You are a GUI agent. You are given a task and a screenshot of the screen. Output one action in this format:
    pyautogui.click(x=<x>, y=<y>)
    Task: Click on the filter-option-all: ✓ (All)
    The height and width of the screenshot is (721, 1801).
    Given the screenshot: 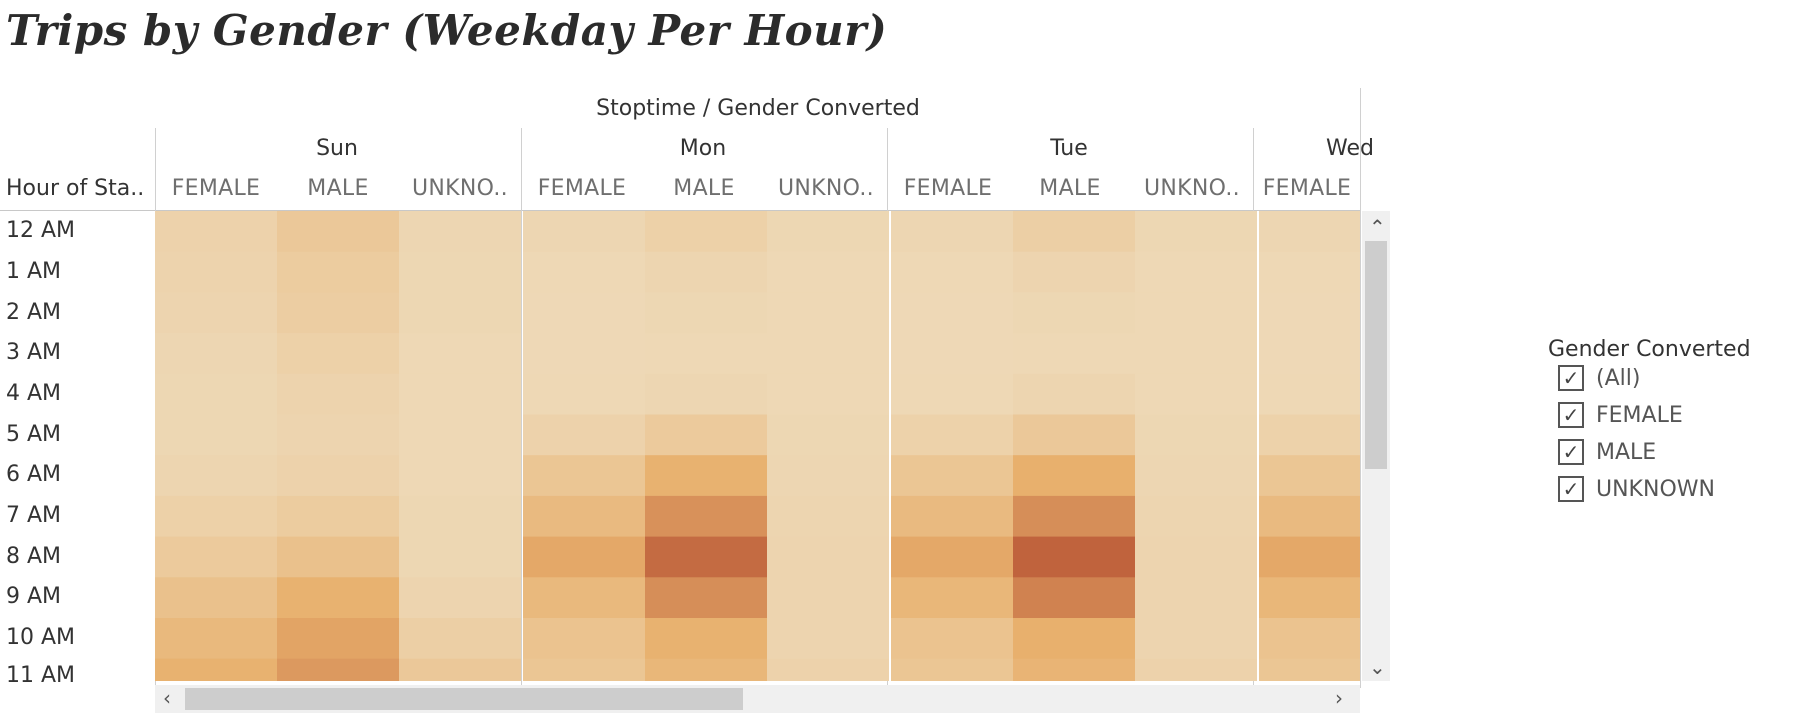 What is the action you would take?
    pyautogui.click(x=1599, y=378)
    